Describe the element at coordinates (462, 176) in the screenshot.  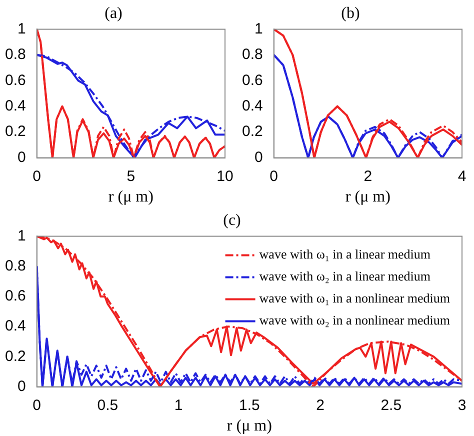
I see `x-tick-label: 4` at that location.